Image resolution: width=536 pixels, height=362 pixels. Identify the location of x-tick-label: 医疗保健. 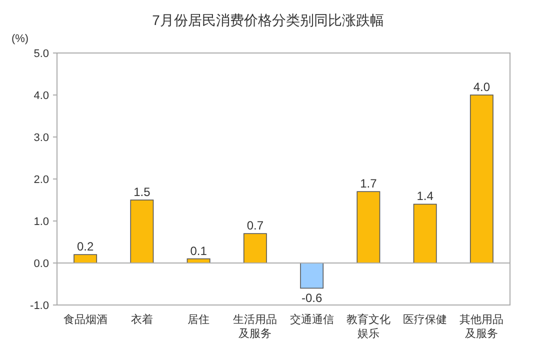
(425, 319).